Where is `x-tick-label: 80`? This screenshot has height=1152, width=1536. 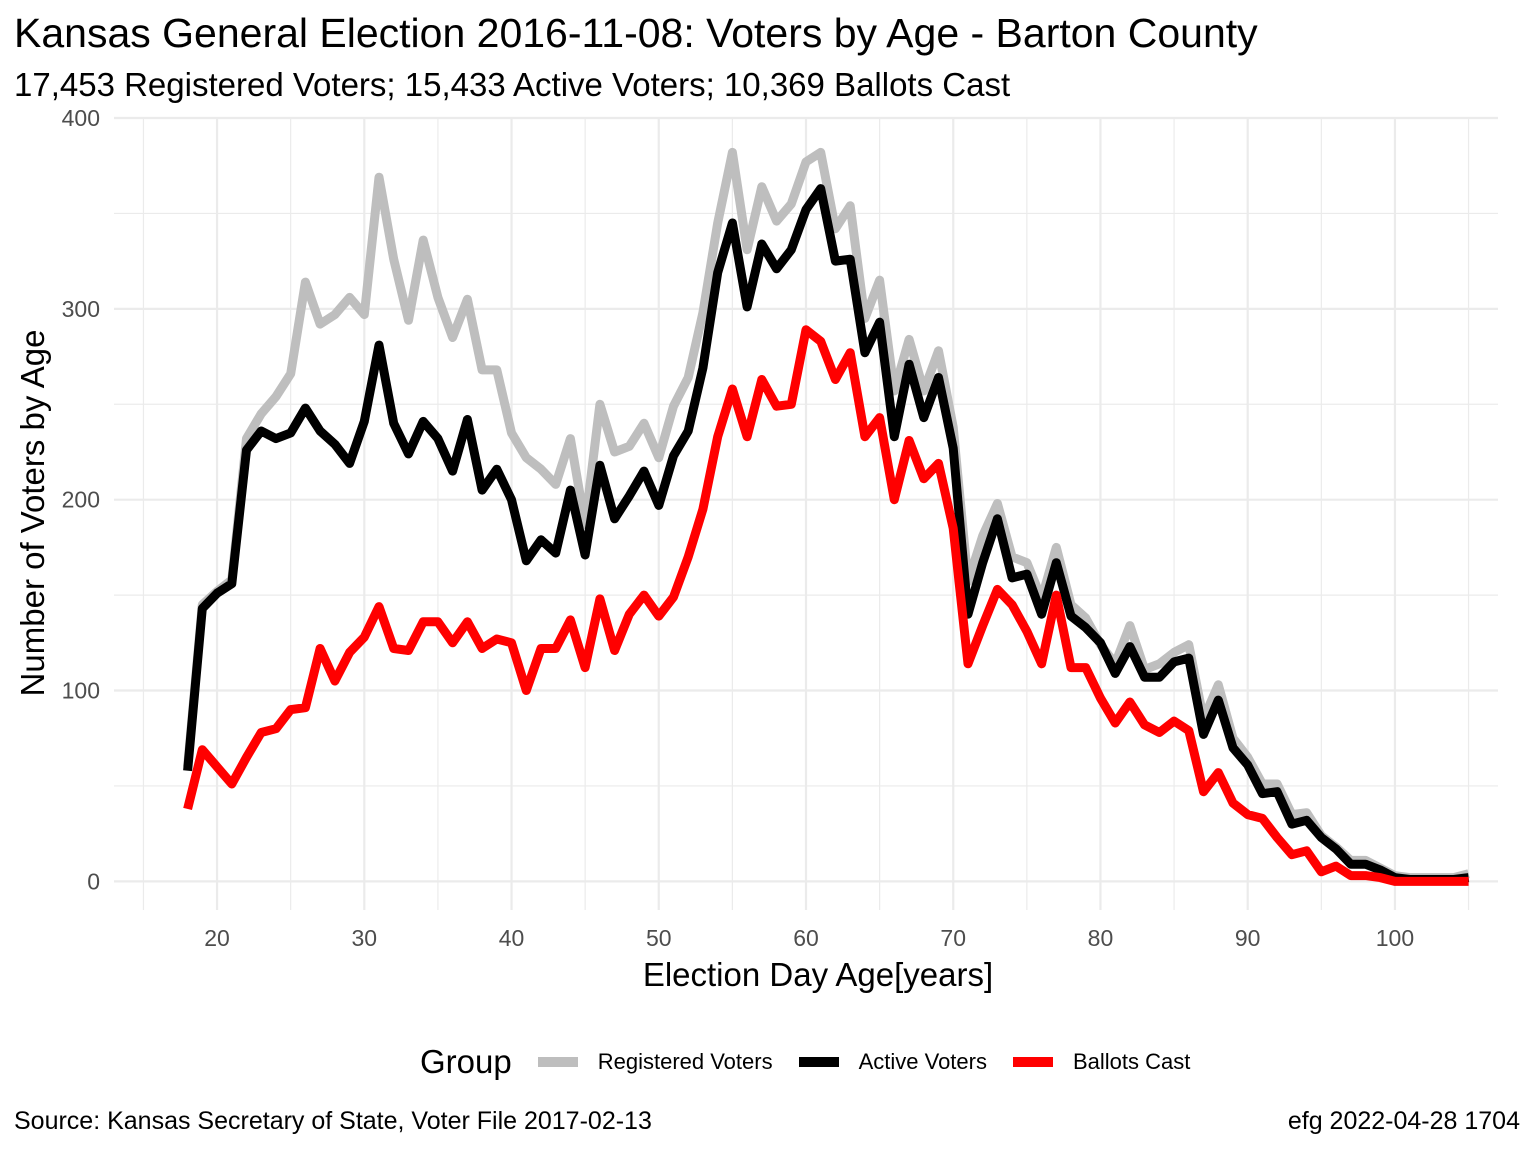 x-tick-label: 80 is located at coordinates (1101, 938).